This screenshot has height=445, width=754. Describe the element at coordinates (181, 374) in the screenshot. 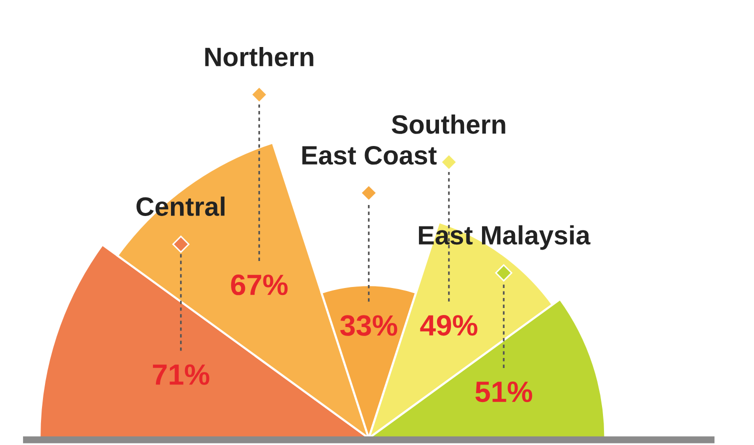

I see `data-label: 71%` at that location.